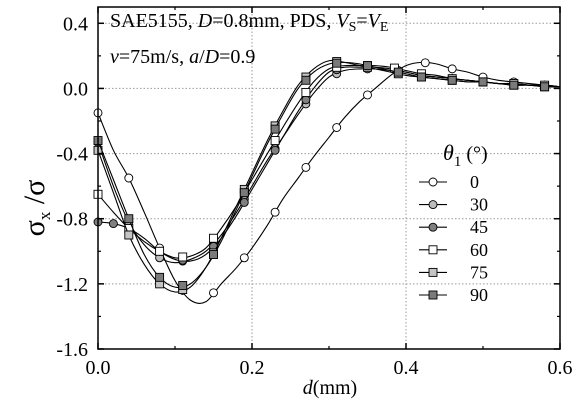  Describe the element at coordinates (194, 57) in the screenshot. I see `annotation-segment: a` at that location.